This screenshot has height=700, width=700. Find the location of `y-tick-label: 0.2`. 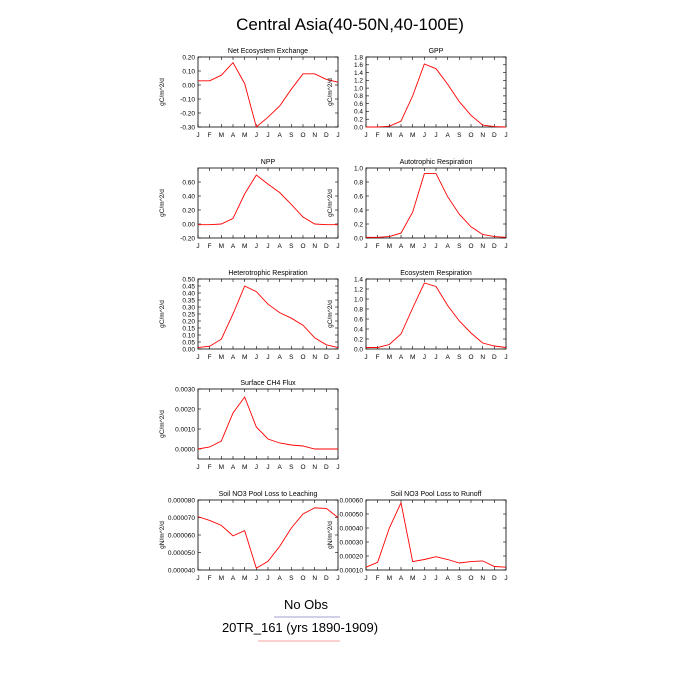

y-tick-label: 0.2 is located at coordinates (358, 224).